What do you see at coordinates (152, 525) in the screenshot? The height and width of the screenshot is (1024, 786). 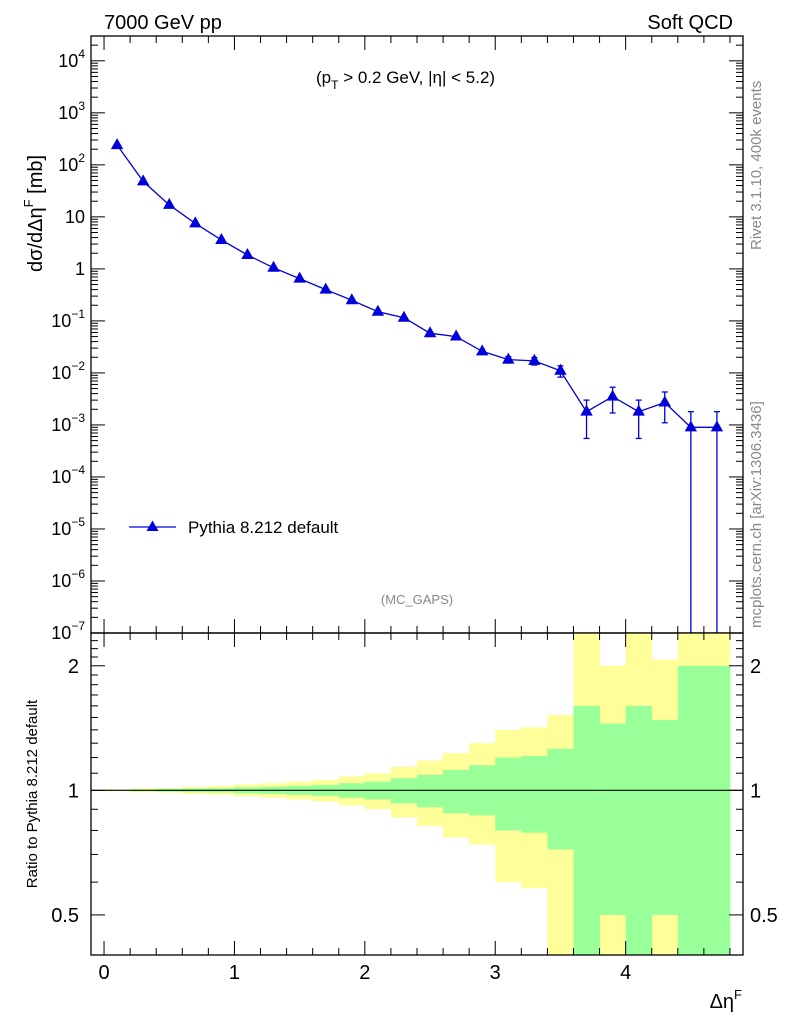 I see `legend-marker` at bounding box center [152, 525].